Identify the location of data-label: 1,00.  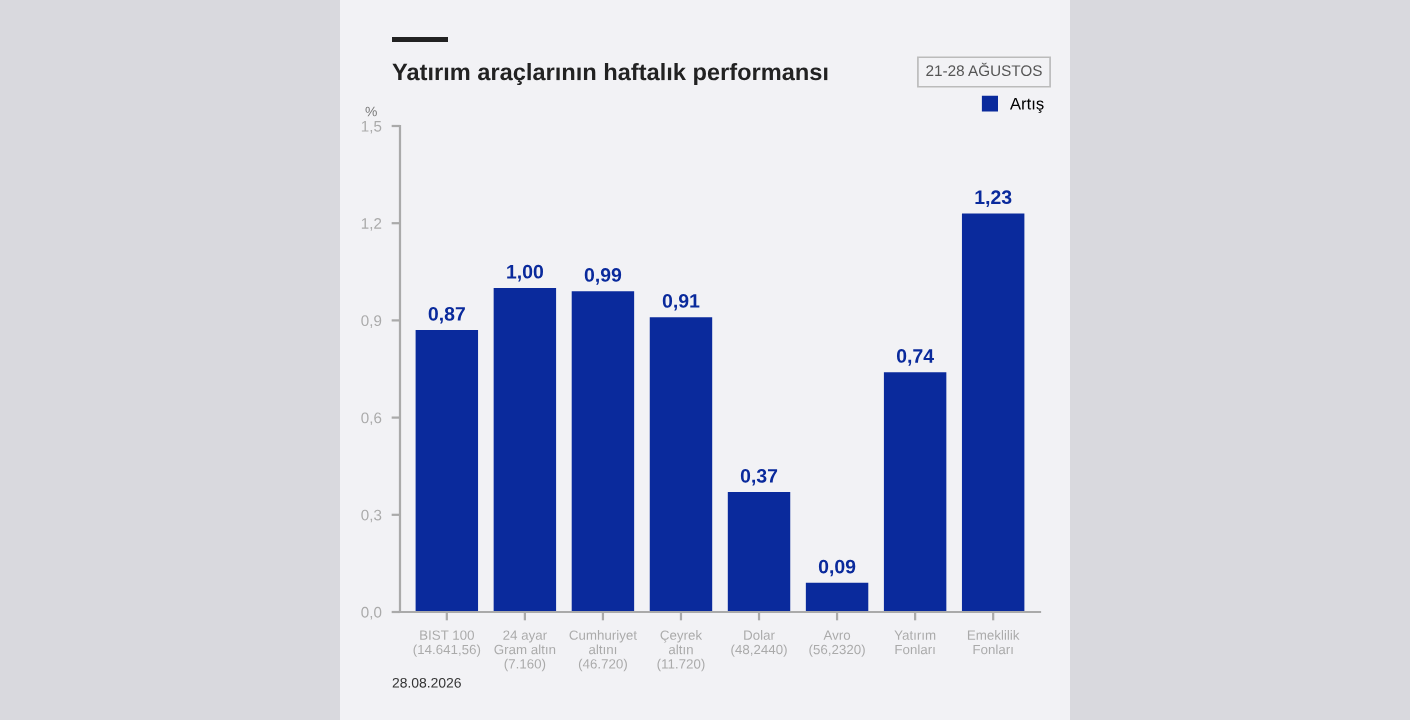
(525, 273).